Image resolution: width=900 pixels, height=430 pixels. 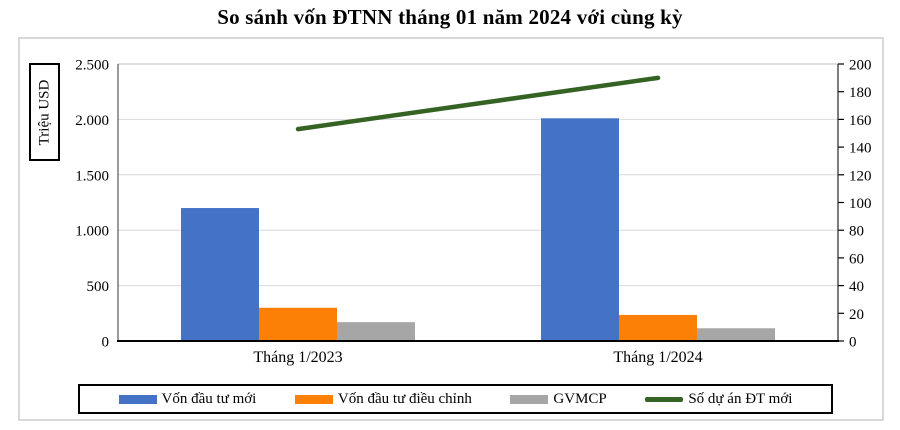 I want to click on left-axis-tick-label: 0, so click(x=106, y=343).